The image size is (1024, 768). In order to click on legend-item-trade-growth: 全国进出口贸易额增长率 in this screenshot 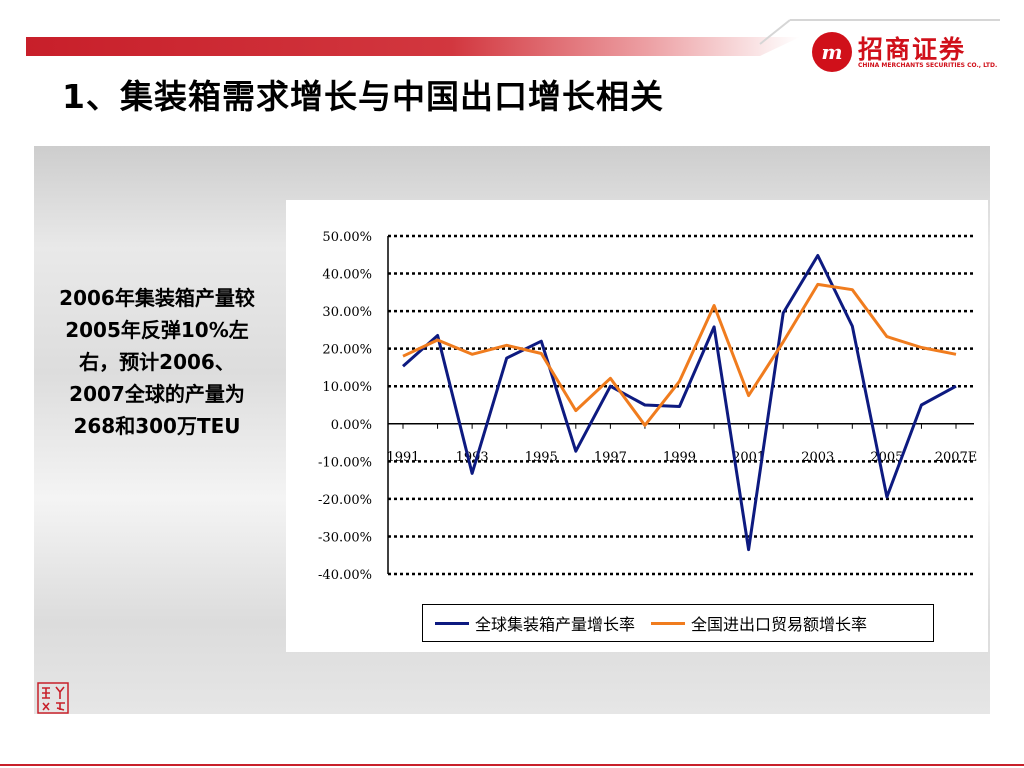, I will do `click(759, 623)`.